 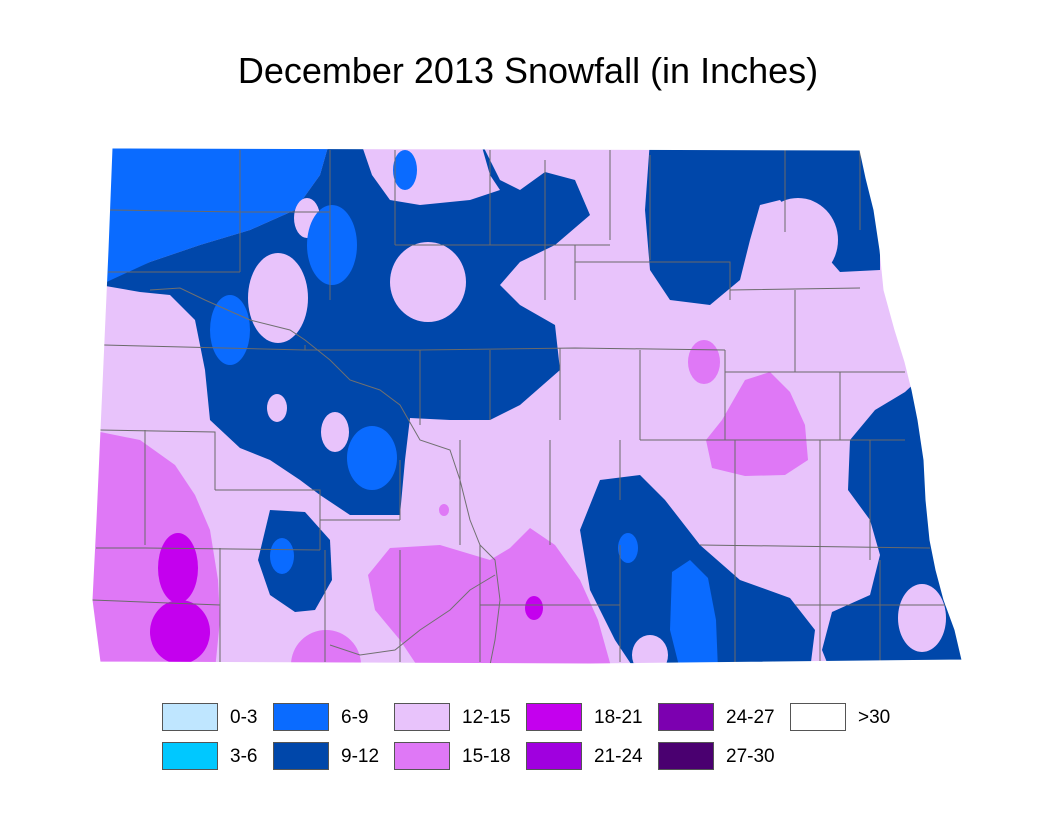 I want to click on zone-9-12-northeast, so click(x=762, y=226).